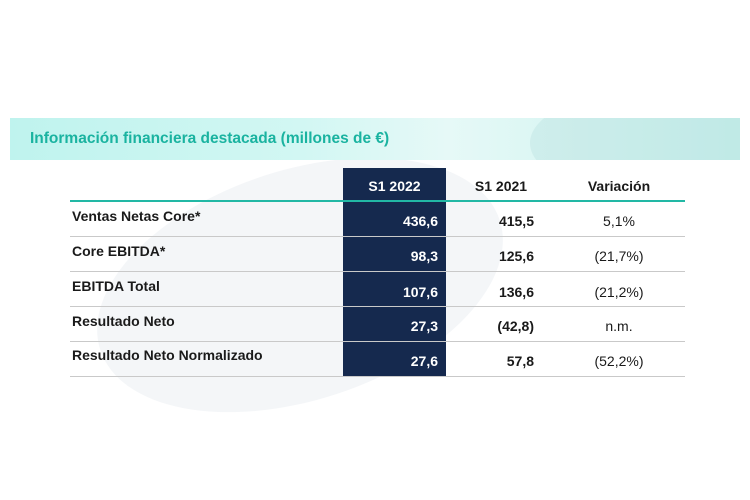 Image resolution: width=750 pixels, height=500 pixels. Describe the element at coordinates (424, 361) in the screenshot. I see `cell-s1-2022-resultado-normalizado: 27,6` at that location.